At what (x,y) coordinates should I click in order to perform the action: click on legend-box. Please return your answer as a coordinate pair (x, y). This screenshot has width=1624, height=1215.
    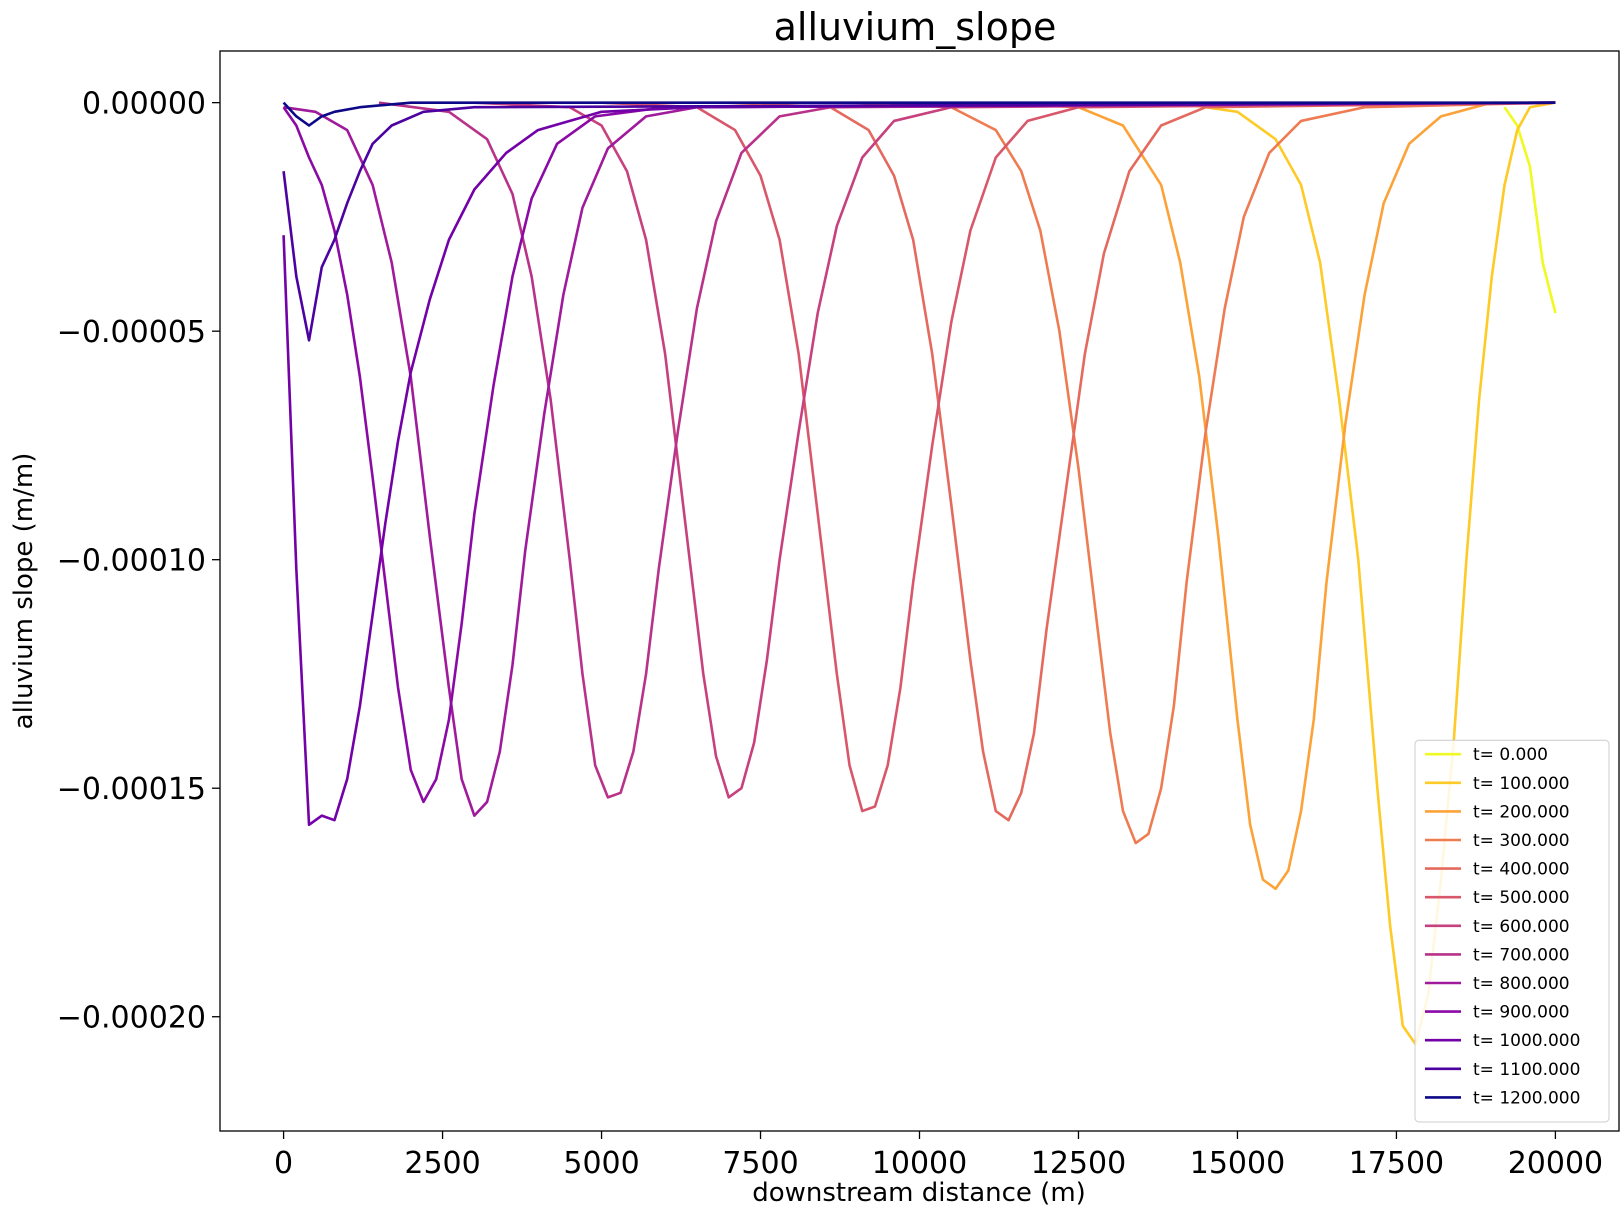
    Looking at the image, I should click on (1512, 931).